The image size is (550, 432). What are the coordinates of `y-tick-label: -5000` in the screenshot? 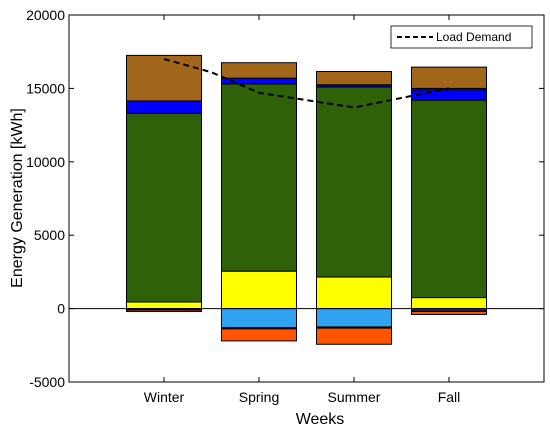 It's located at (47, 382).